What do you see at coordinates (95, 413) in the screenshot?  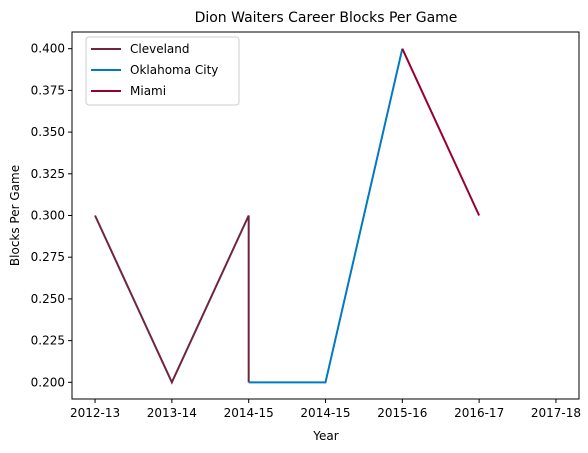 I see `x-tick-label: 2012-13` at bounding box center [95, 413].